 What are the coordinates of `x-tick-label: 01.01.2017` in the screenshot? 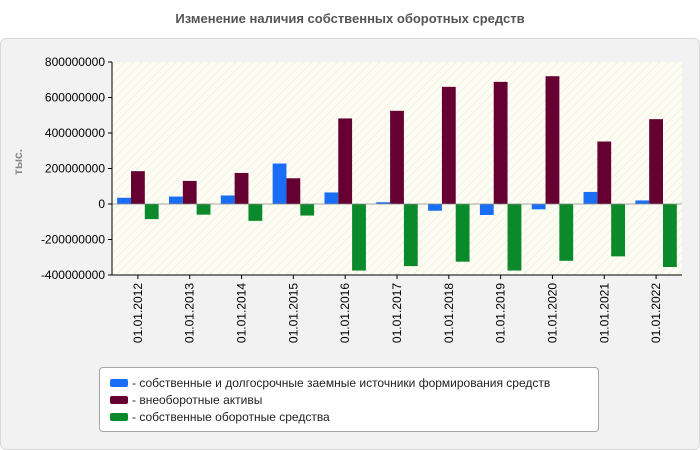 It's located at (397, 313).